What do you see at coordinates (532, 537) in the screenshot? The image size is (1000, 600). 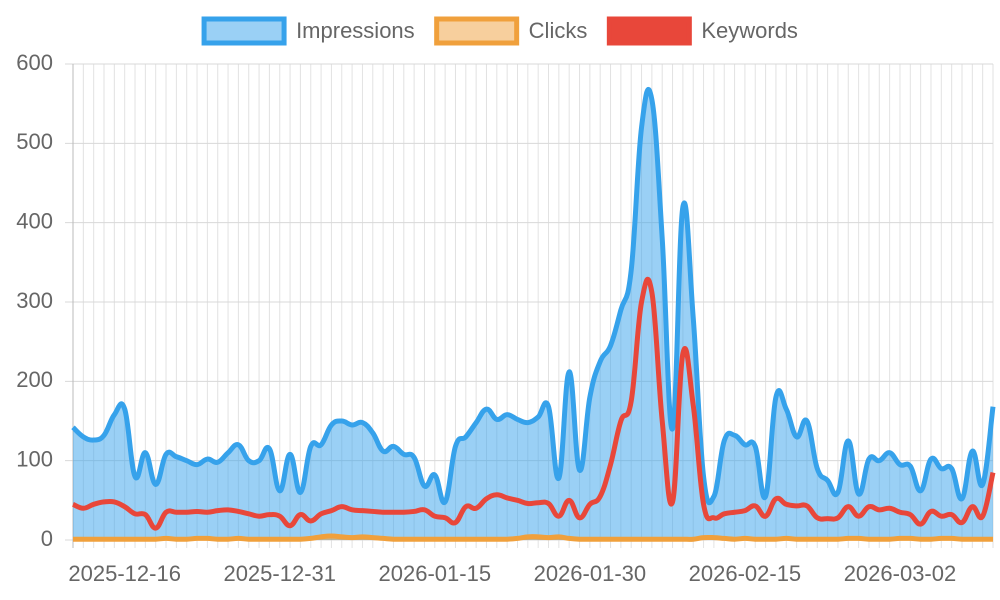 I see `line` at bounding box center [532, 537].